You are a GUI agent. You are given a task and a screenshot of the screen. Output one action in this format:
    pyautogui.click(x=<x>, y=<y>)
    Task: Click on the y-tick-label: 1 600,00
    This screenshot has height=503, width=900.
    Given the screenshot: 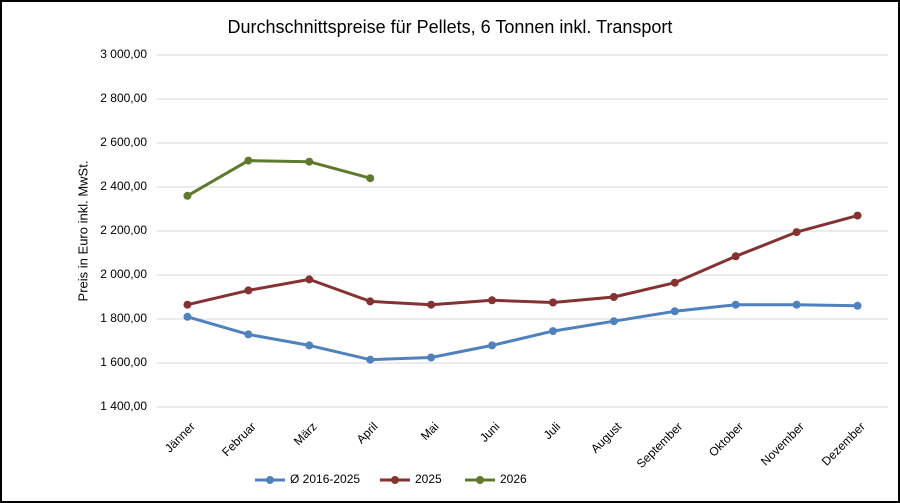 What is the action you would take?
    pyautogui.click(x=123, y=362)
    